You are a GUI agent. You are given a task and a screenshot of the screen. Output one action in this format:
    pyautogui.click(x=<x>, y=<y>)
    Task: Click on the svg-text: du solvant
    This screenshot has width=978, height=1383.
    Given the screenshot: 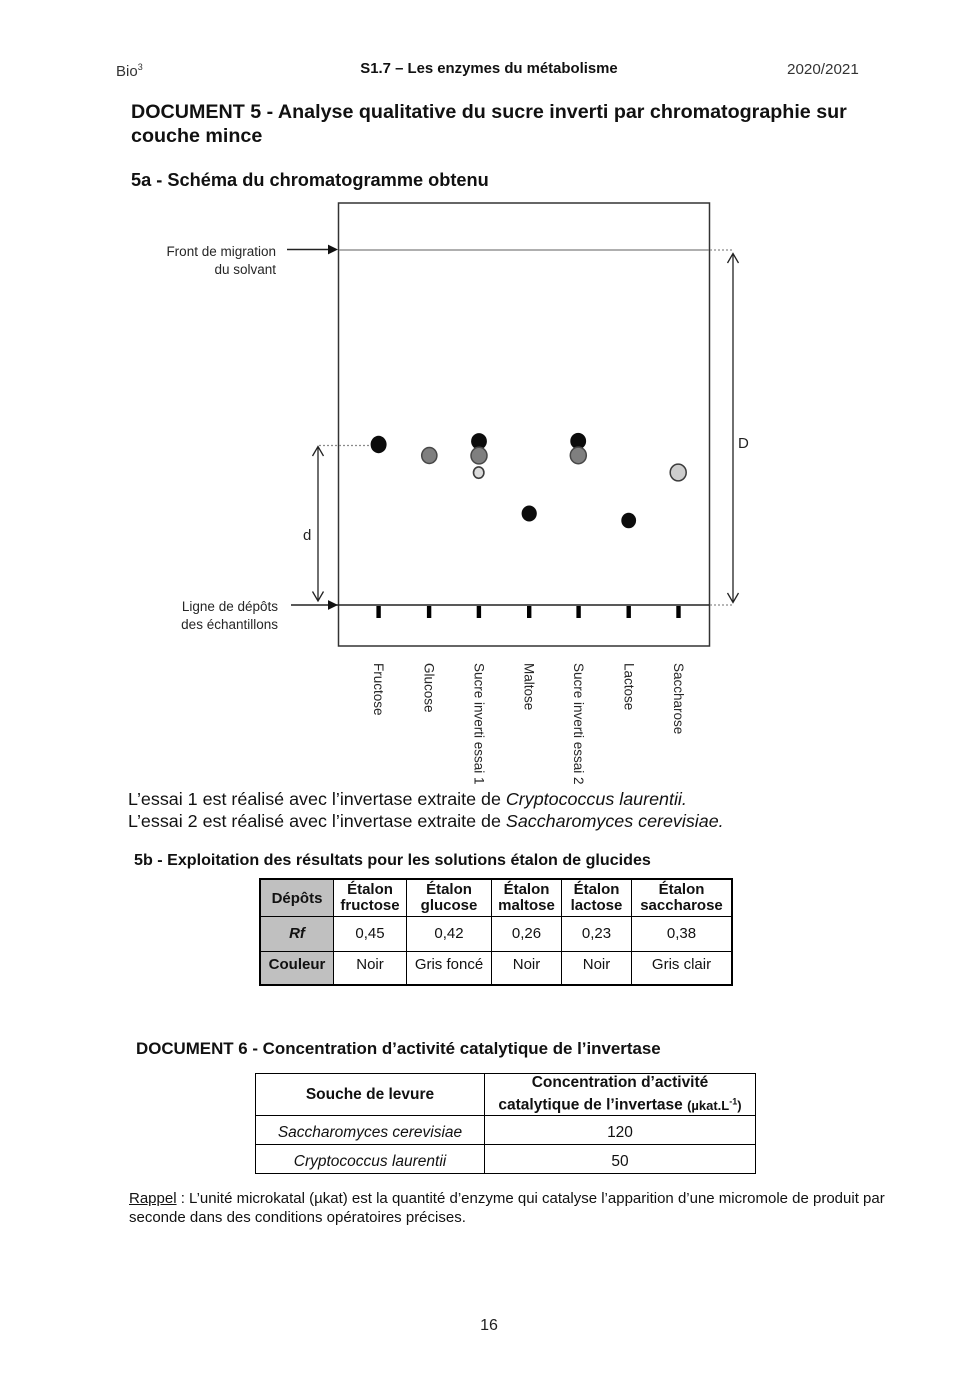 What is the action you would take?
    pyautogui.click(x=245, y=269)
    